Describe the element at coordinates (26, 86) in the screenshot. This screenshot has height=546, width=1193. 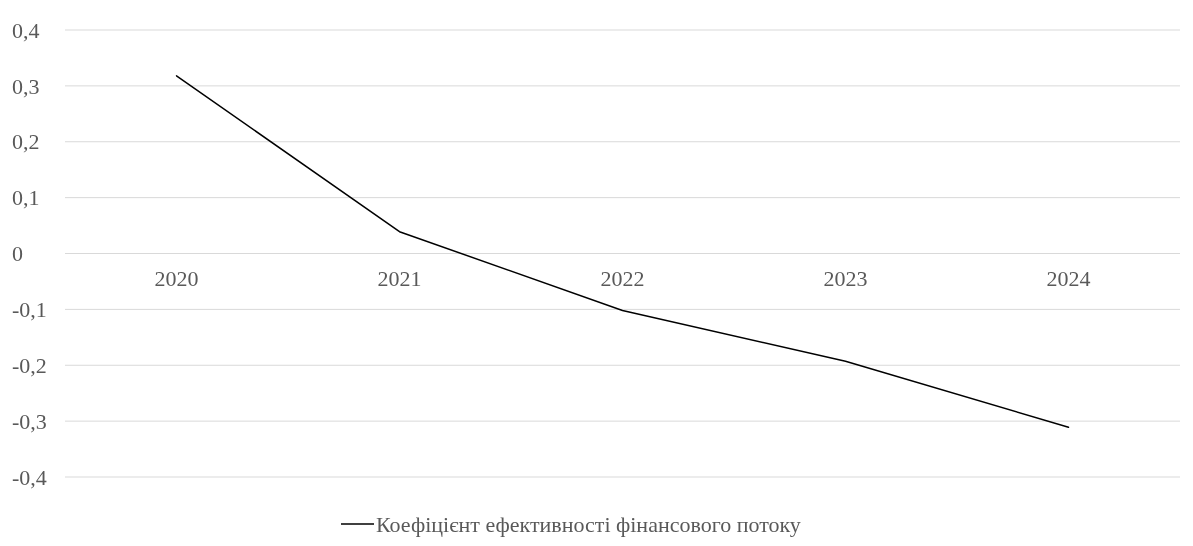
I see `y-tick-label: 0,3` at that location.